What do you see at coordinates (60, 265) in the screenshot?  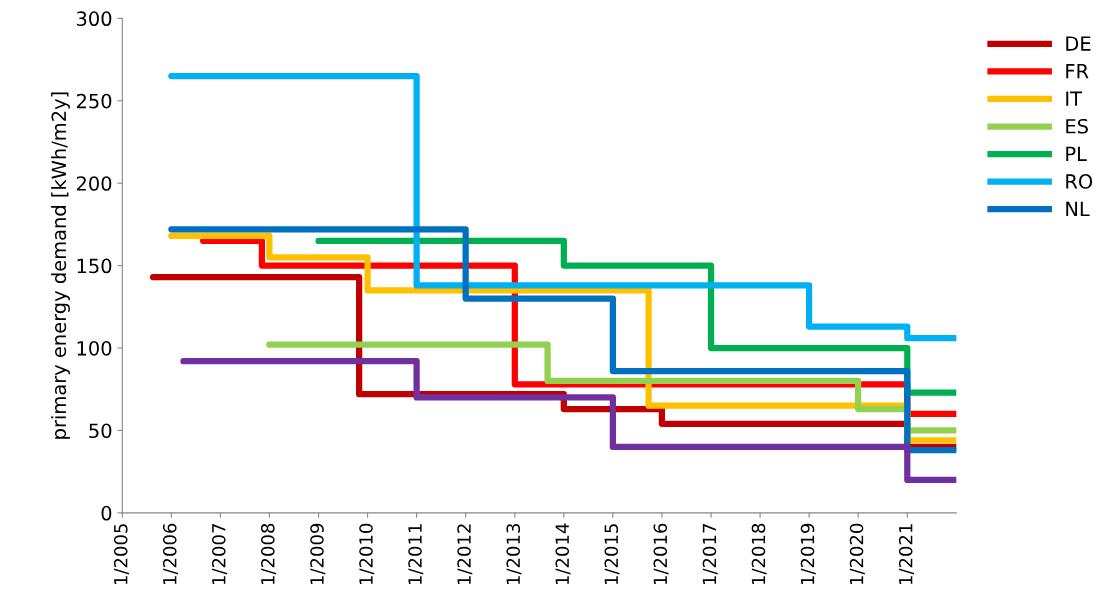 I see `y-axis-title: primary energy demand [kWh/m2y]` at bounding box center [60, 265].